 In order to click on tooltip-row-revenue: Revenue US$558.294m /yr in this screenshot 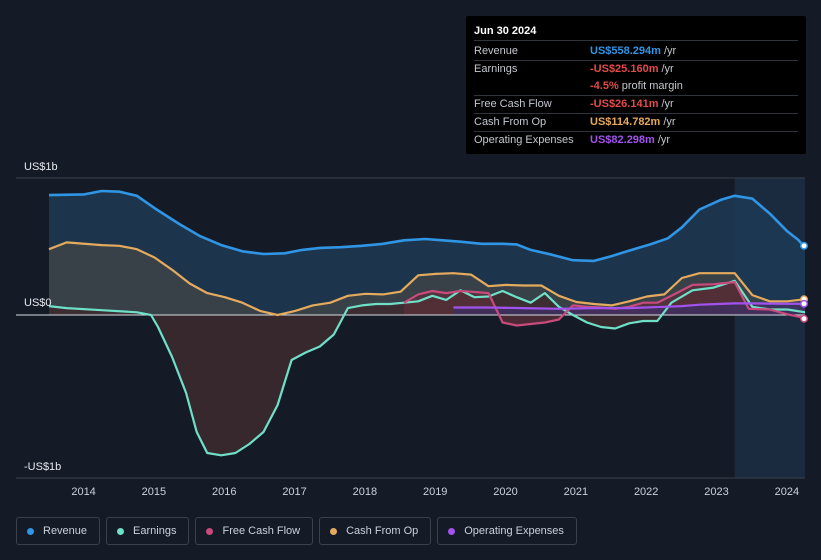, I will do `click(636, 52)`.